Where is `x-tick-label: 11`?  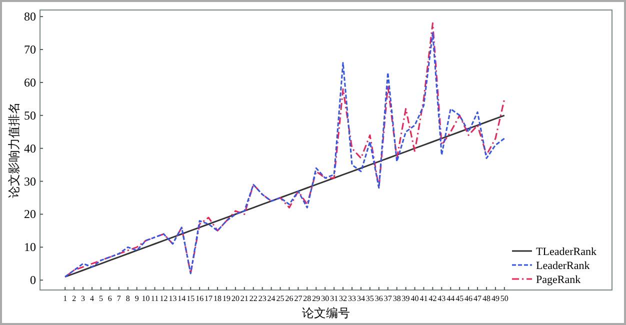 x-tick-label: 11 is located at coordinates (154, 298).